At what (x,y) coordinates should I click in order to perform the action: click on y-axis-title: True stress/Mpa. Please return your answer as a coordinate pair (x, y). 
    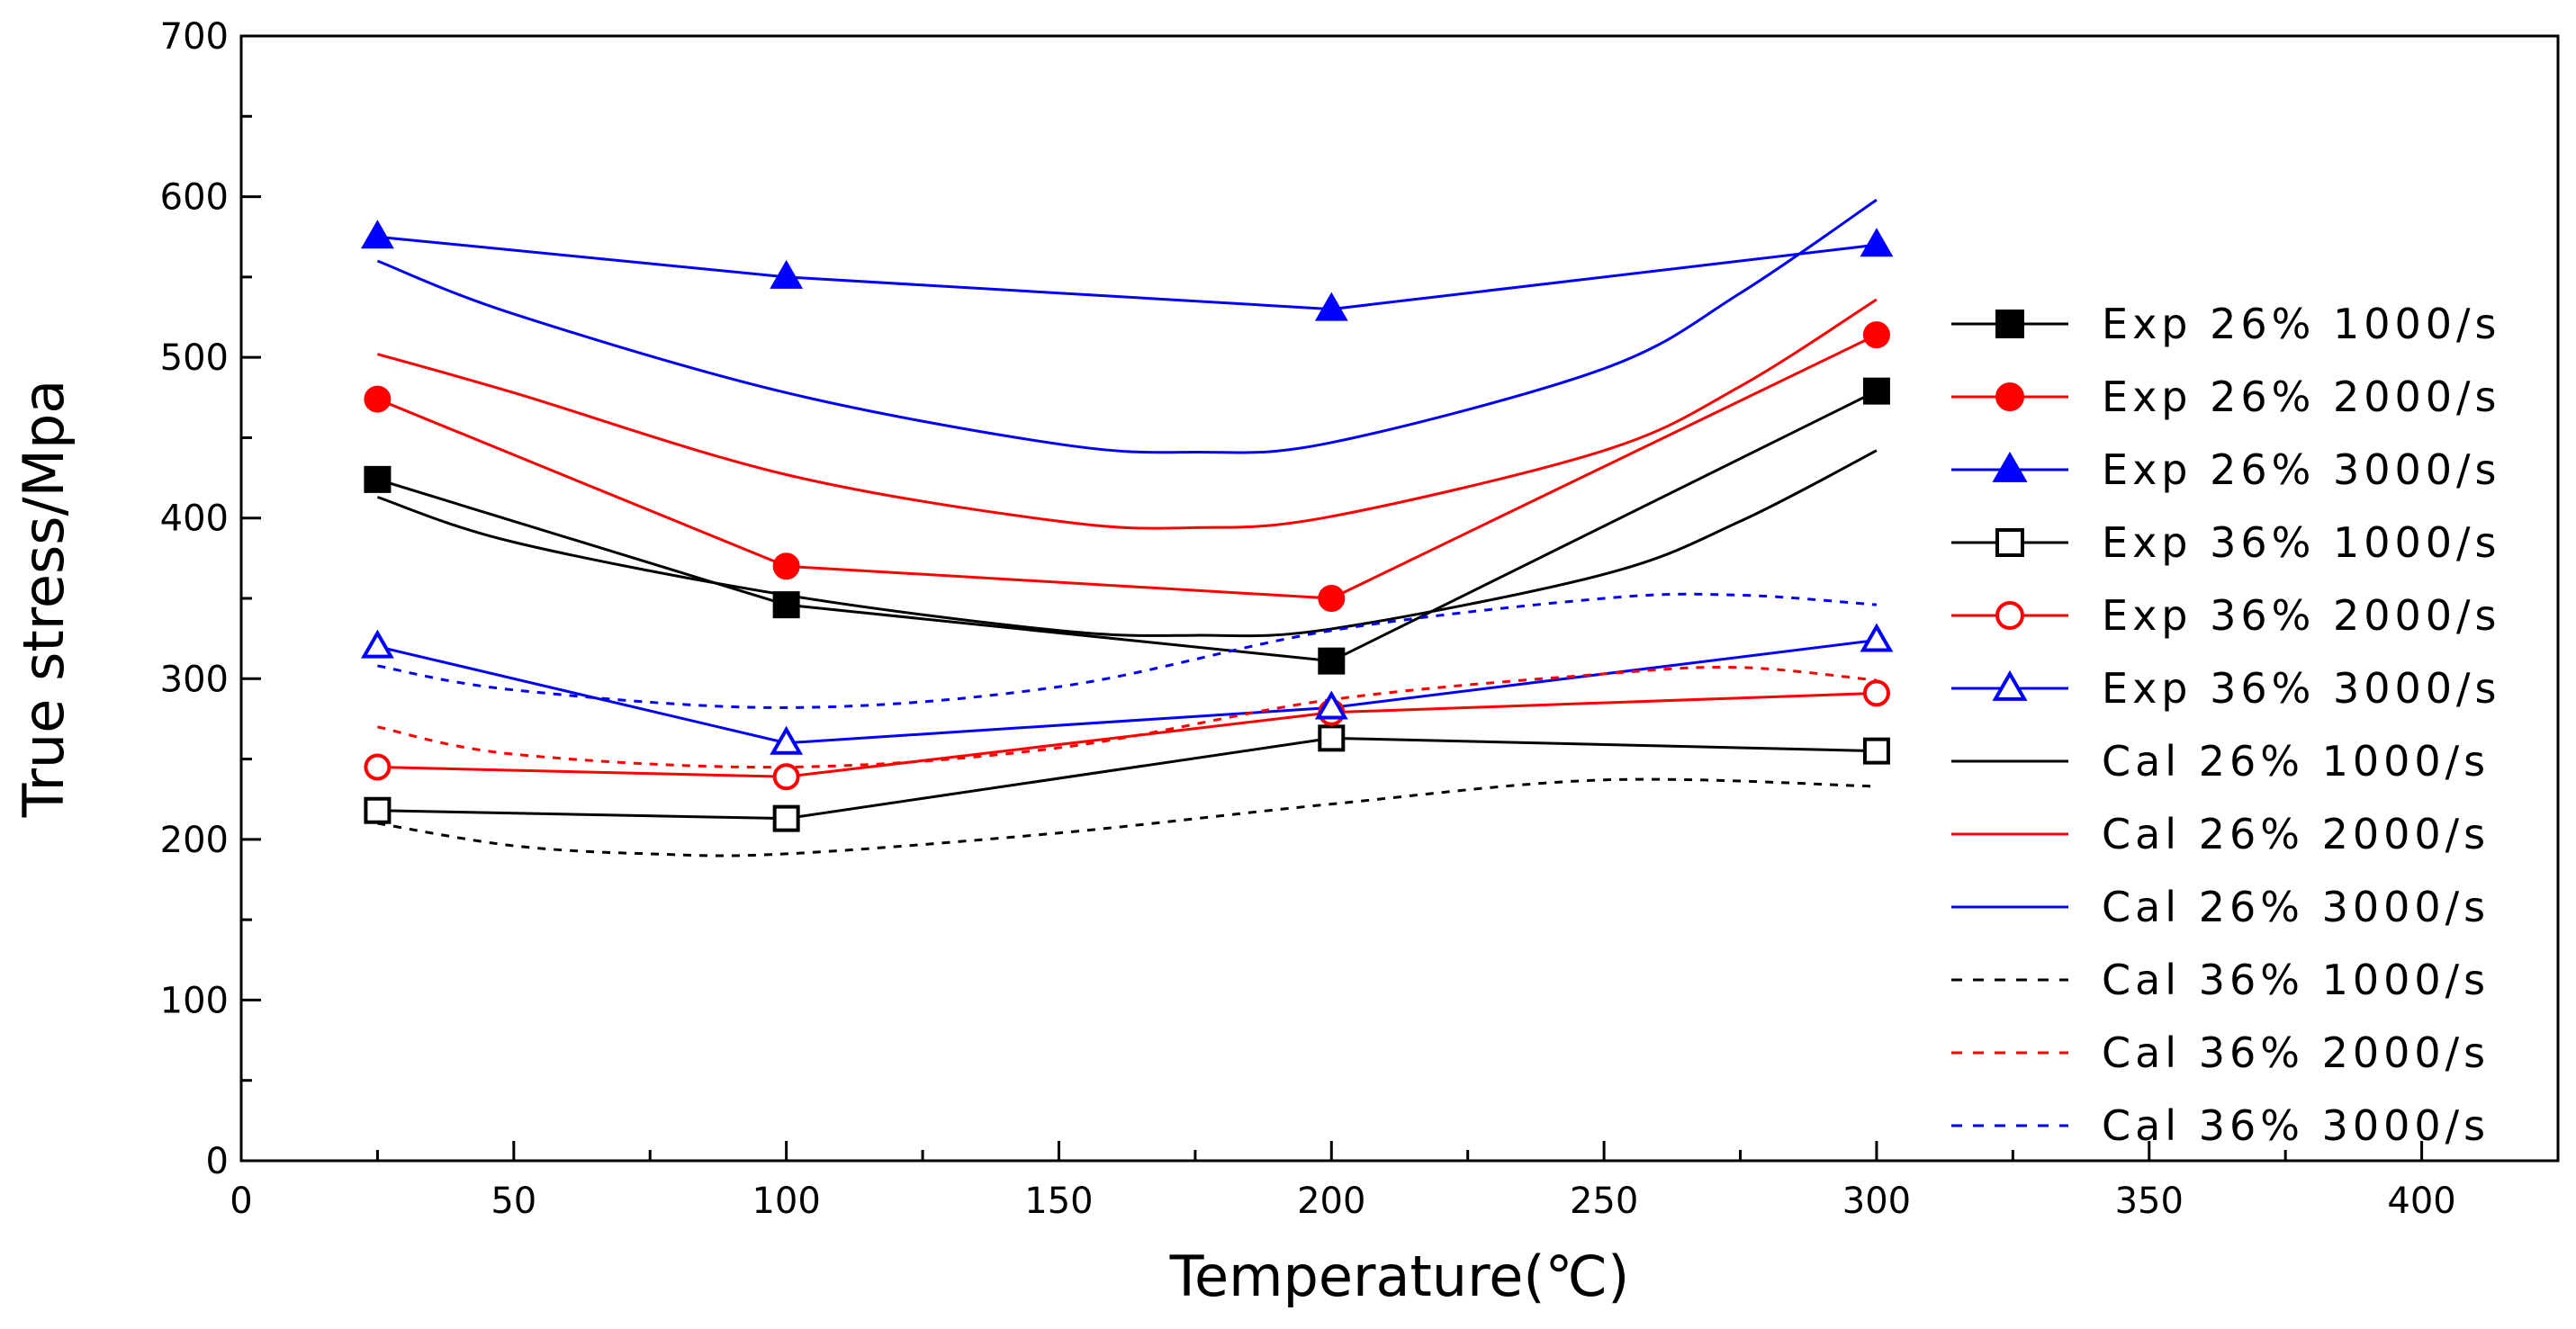
    Looking at the image, I should click on (44, 599).